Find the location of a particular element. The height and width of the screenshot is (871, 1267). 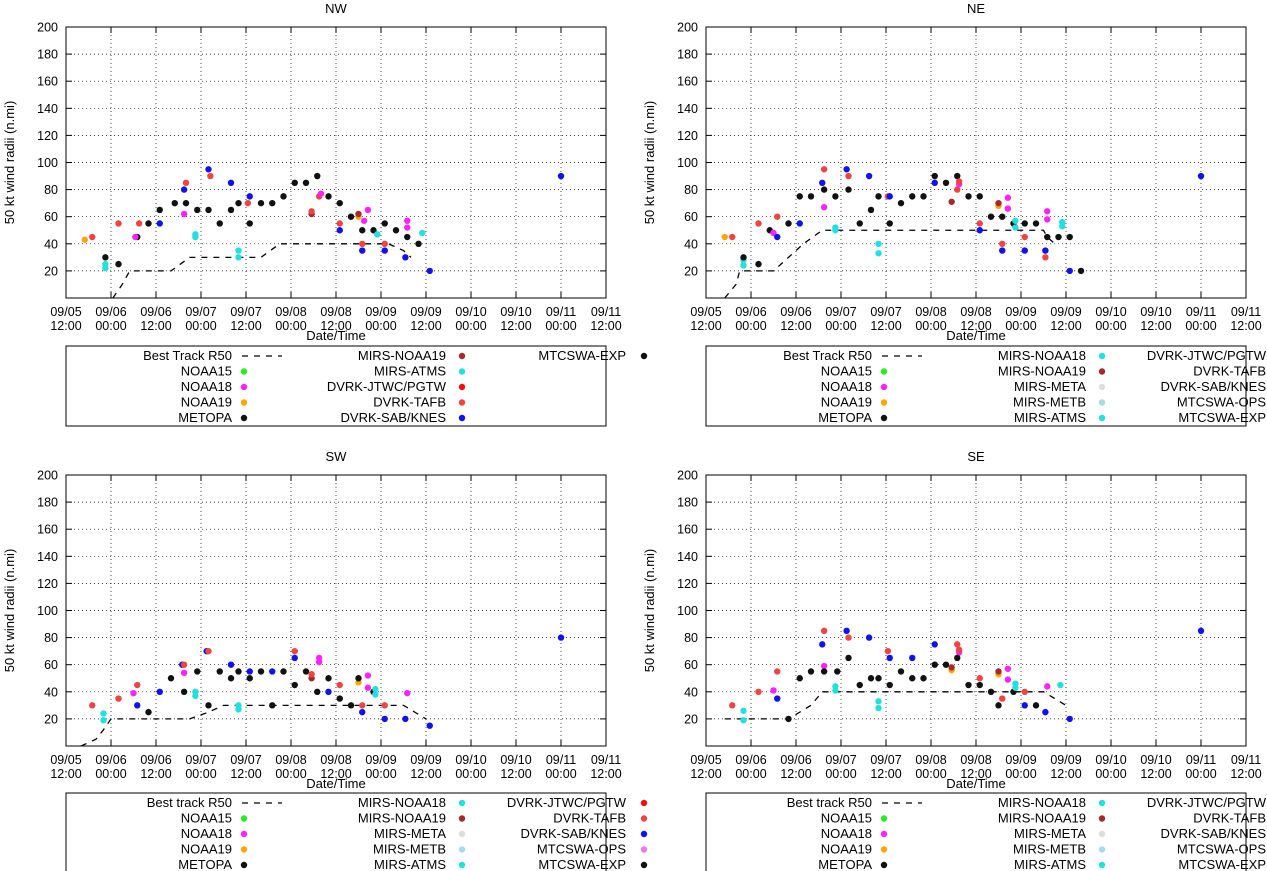

x-tick-label: 09/10 is located at coordinates (515, 312).